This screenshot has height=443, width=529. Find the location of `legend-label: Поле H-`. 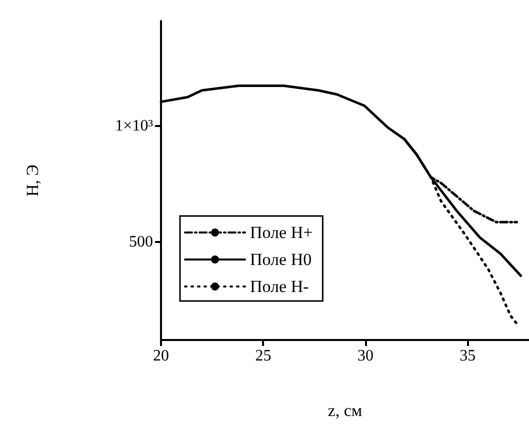

legend-label: Поле H- is located at coordinates (280, 286).